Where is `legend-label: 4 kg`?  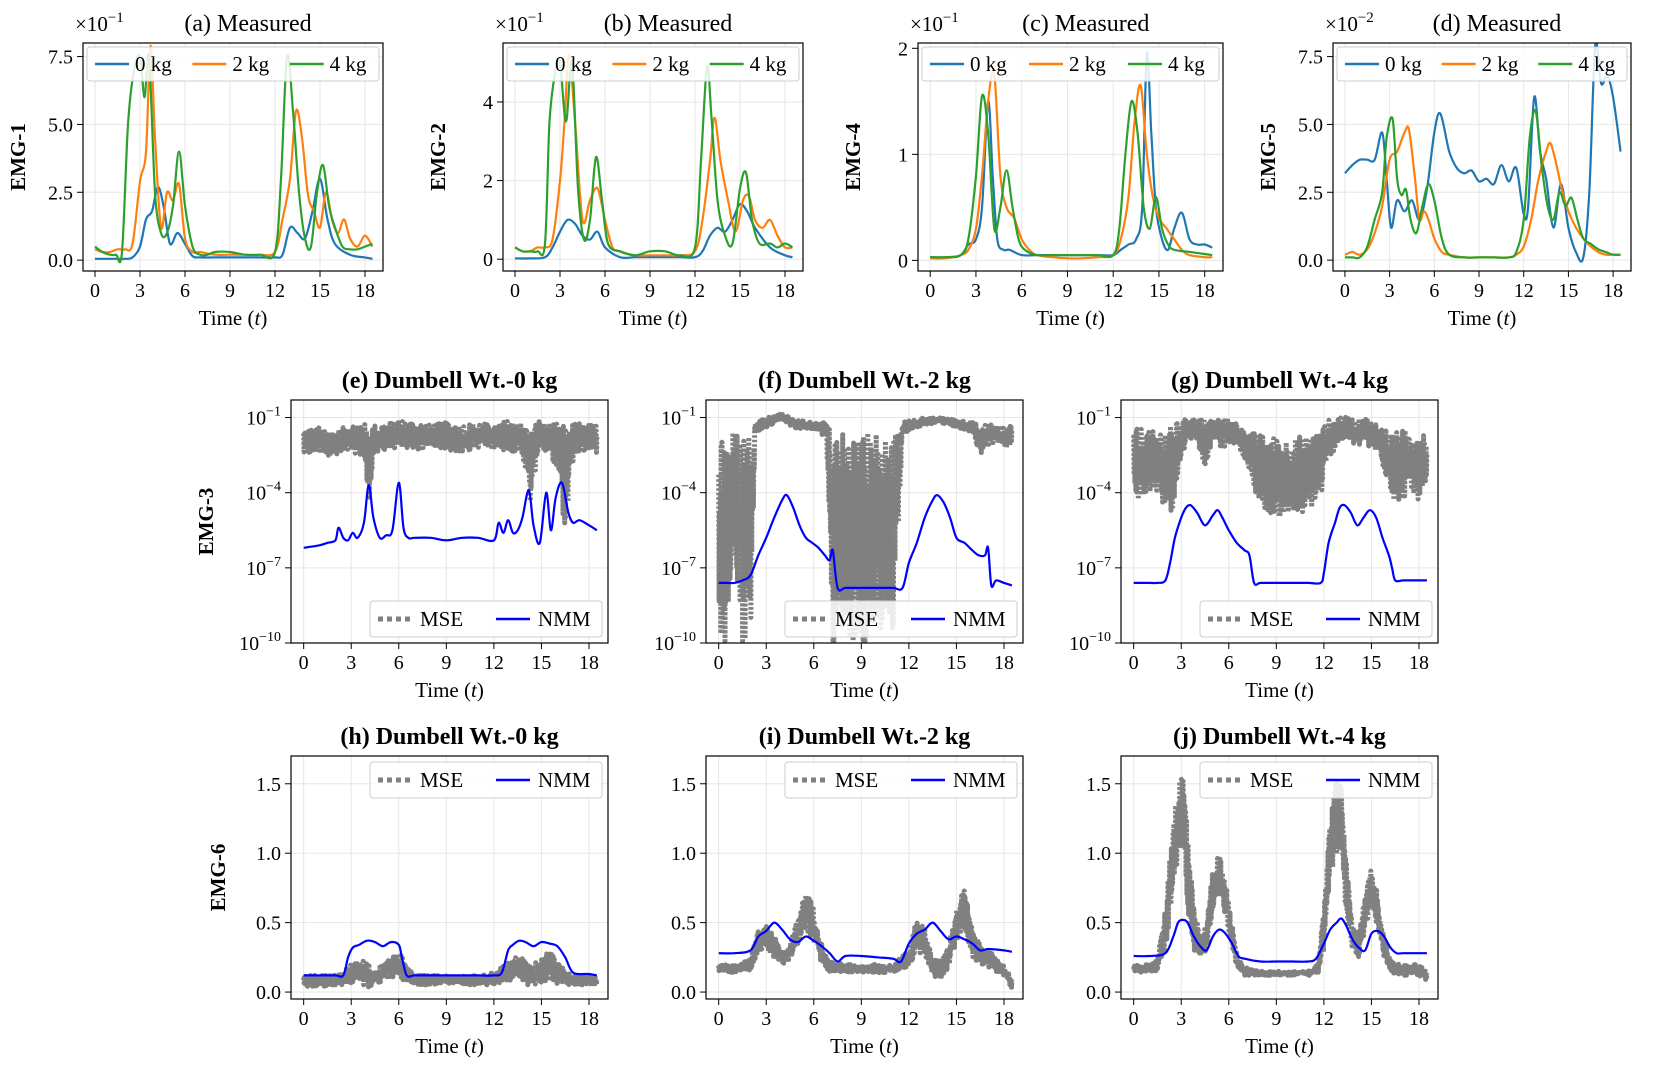
legend-label: 4 kg is located at coordinates (1186, 64).